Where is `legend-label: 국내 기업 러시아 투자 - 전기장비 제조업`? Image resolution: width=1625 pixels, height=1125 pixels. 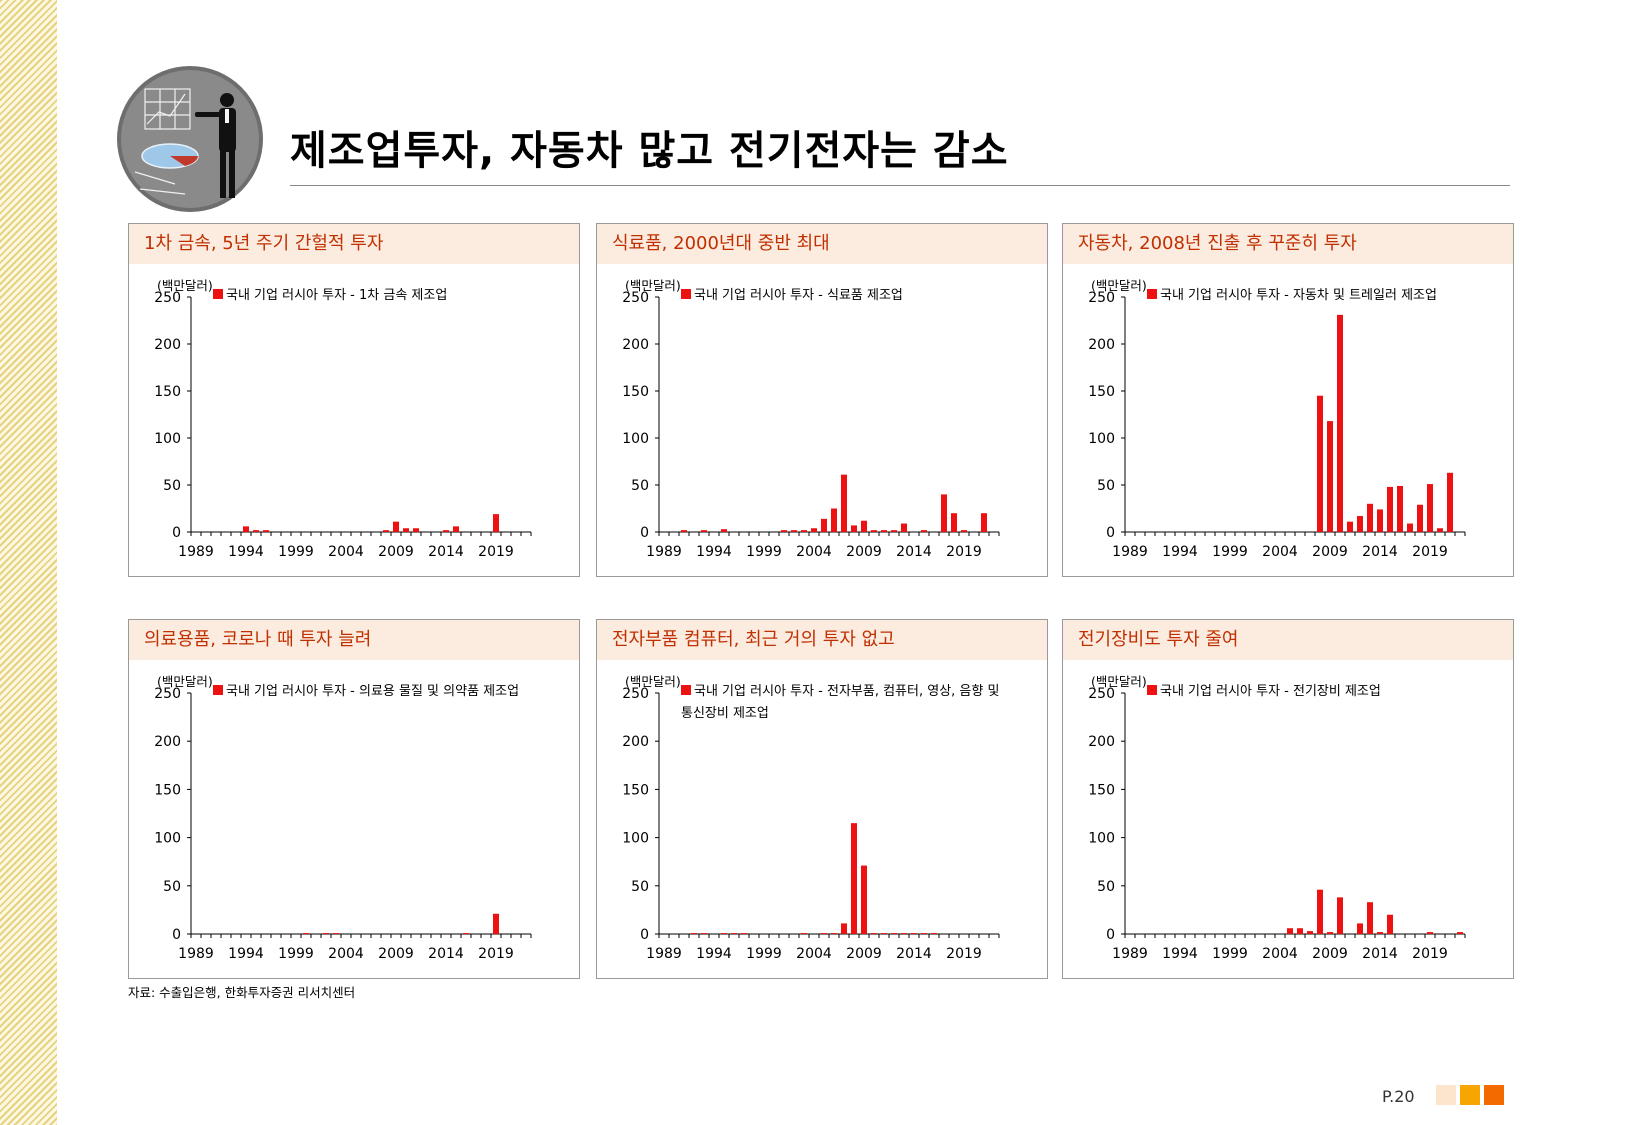
legend-label: 국내 기업 러시아 투자 - 전기장비 제조업 is located at coordinates (1270, 691).